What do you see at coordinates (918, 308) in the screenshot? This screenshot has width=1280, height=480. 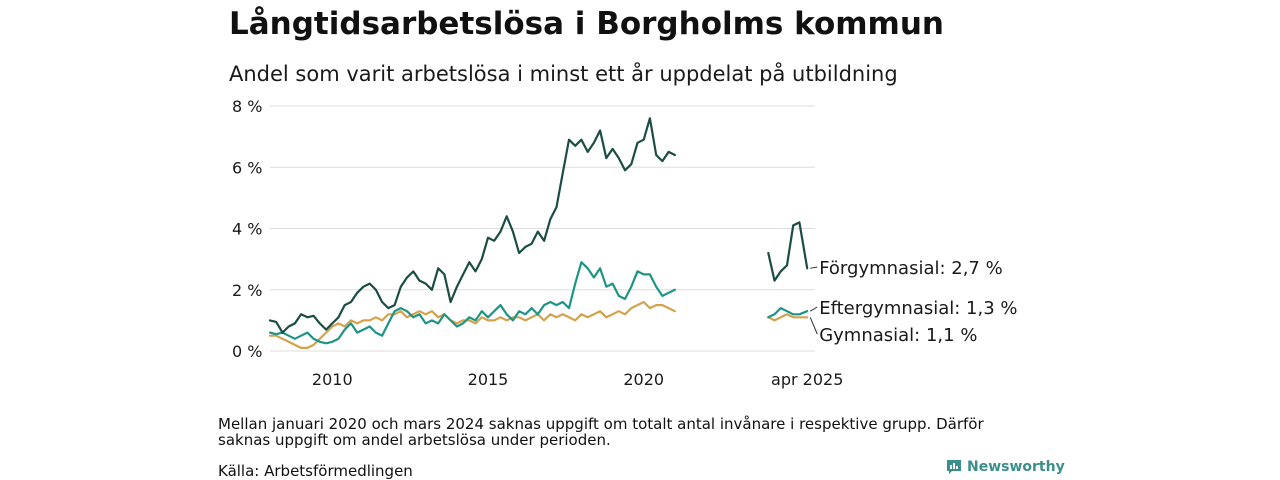 I see `end-label-eftergymnasial: Eftergymnasial: 1,3 %` at bounding box center [918, 308].